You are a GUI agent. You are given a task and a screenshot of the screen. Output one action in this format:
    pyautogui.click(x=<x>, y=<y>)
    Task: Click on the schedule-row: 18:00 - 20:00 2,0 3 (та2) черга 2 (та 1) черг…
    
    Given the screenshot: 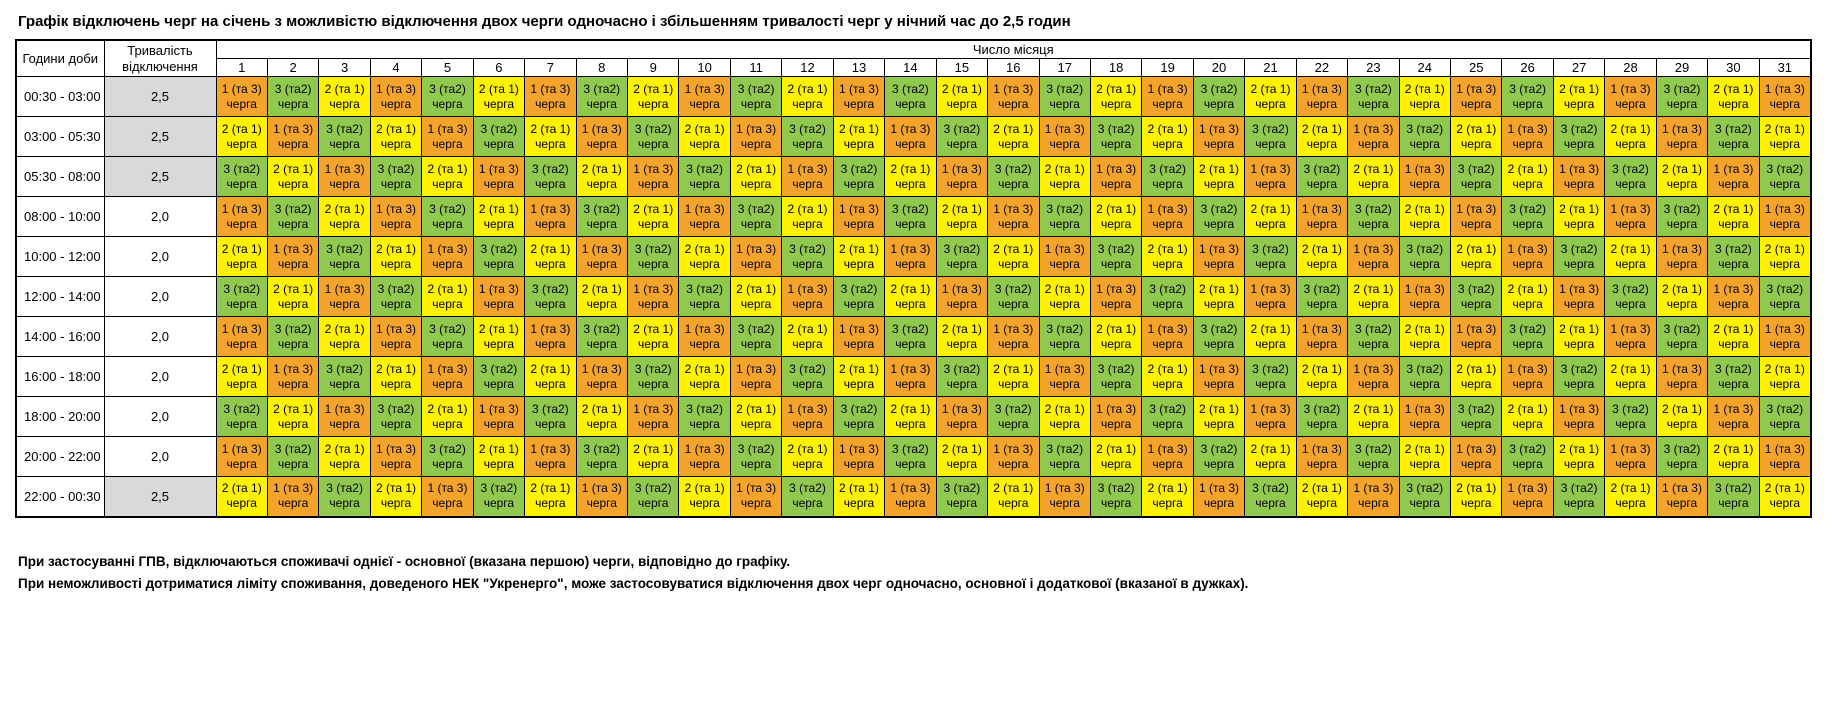 What is the action you would take?
    pyautogui.click(x=913, y=416)
    